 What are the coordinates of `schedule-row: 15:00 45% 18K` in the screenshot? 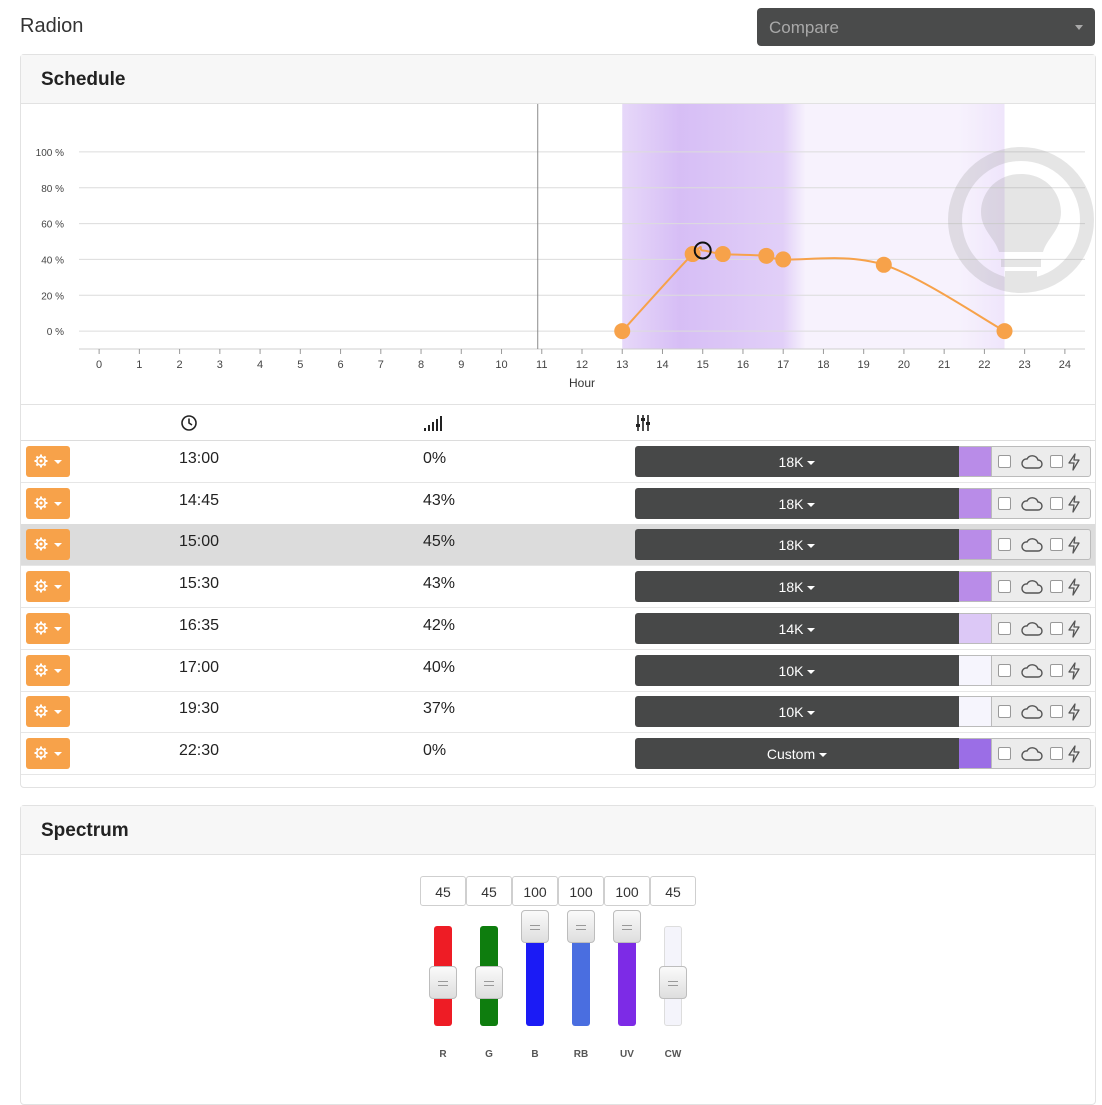 It's located at (558, 545).